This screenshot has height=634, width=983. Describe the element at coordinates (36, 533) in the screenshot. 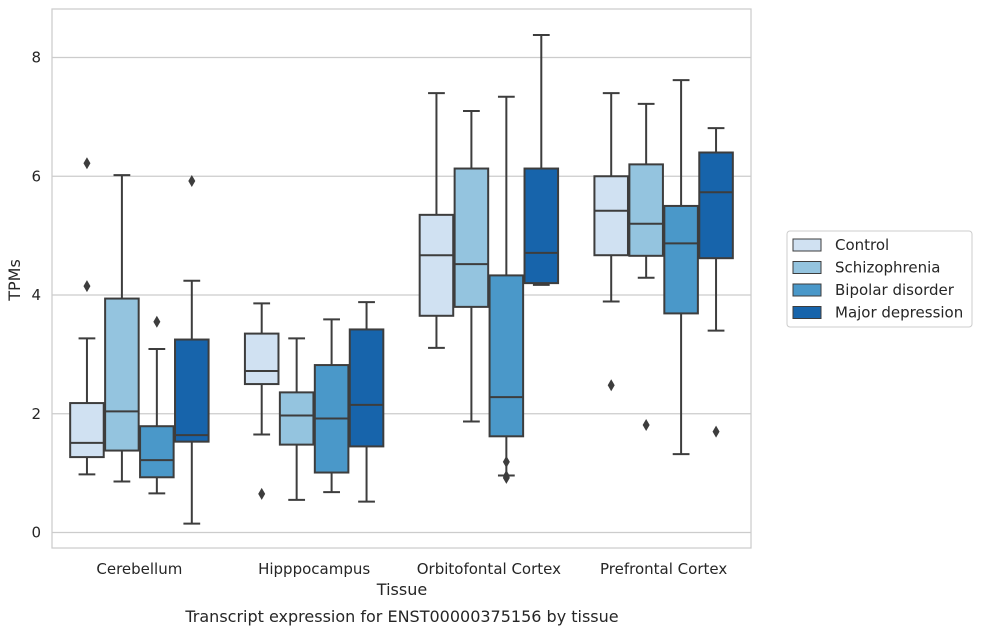

I see `y-tick-label: 0` at that location.